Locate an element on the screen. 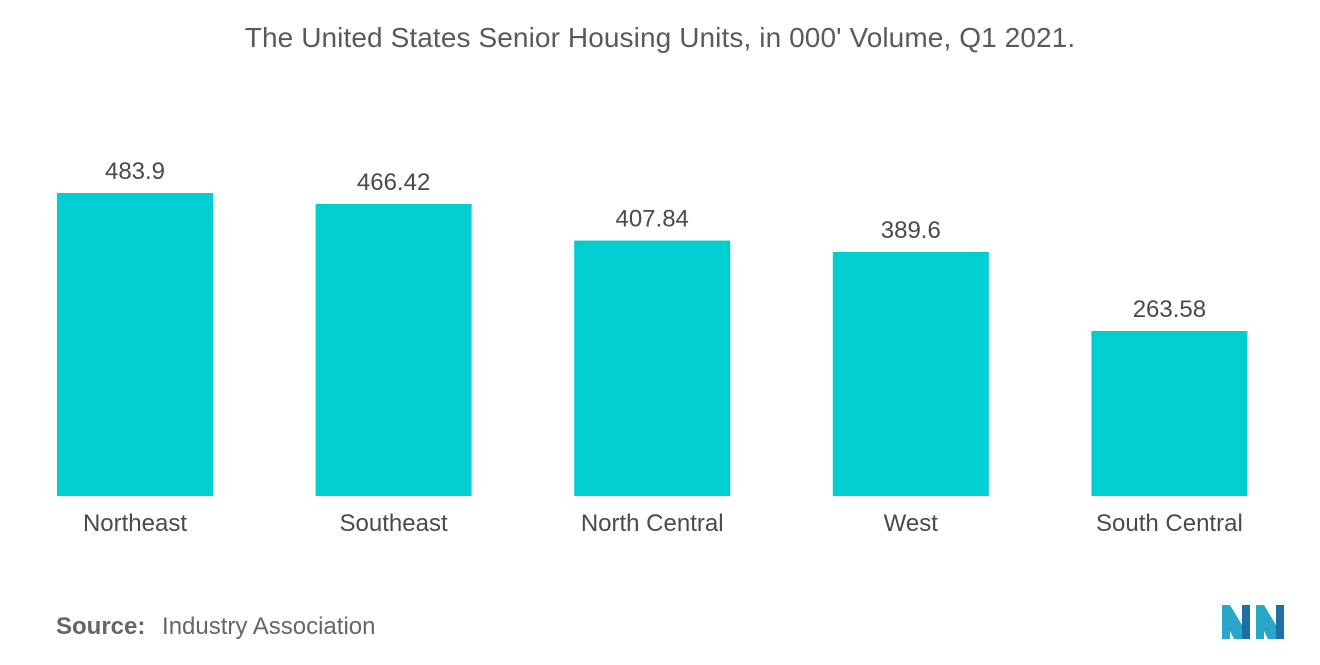 This screenshot has height=665, width=1320. bar-southeast is located at coordinates (393, 349).